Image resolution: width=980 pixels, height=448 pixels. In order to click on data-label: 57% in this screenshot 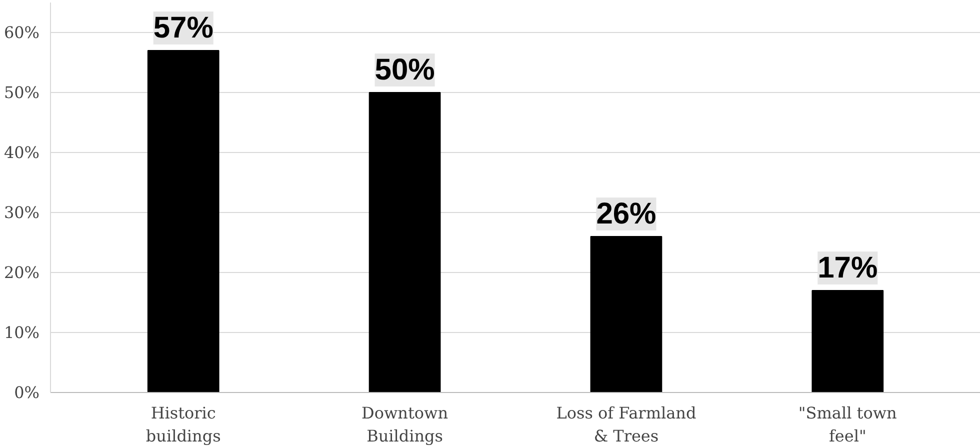, I will do `click(183, 28)`.